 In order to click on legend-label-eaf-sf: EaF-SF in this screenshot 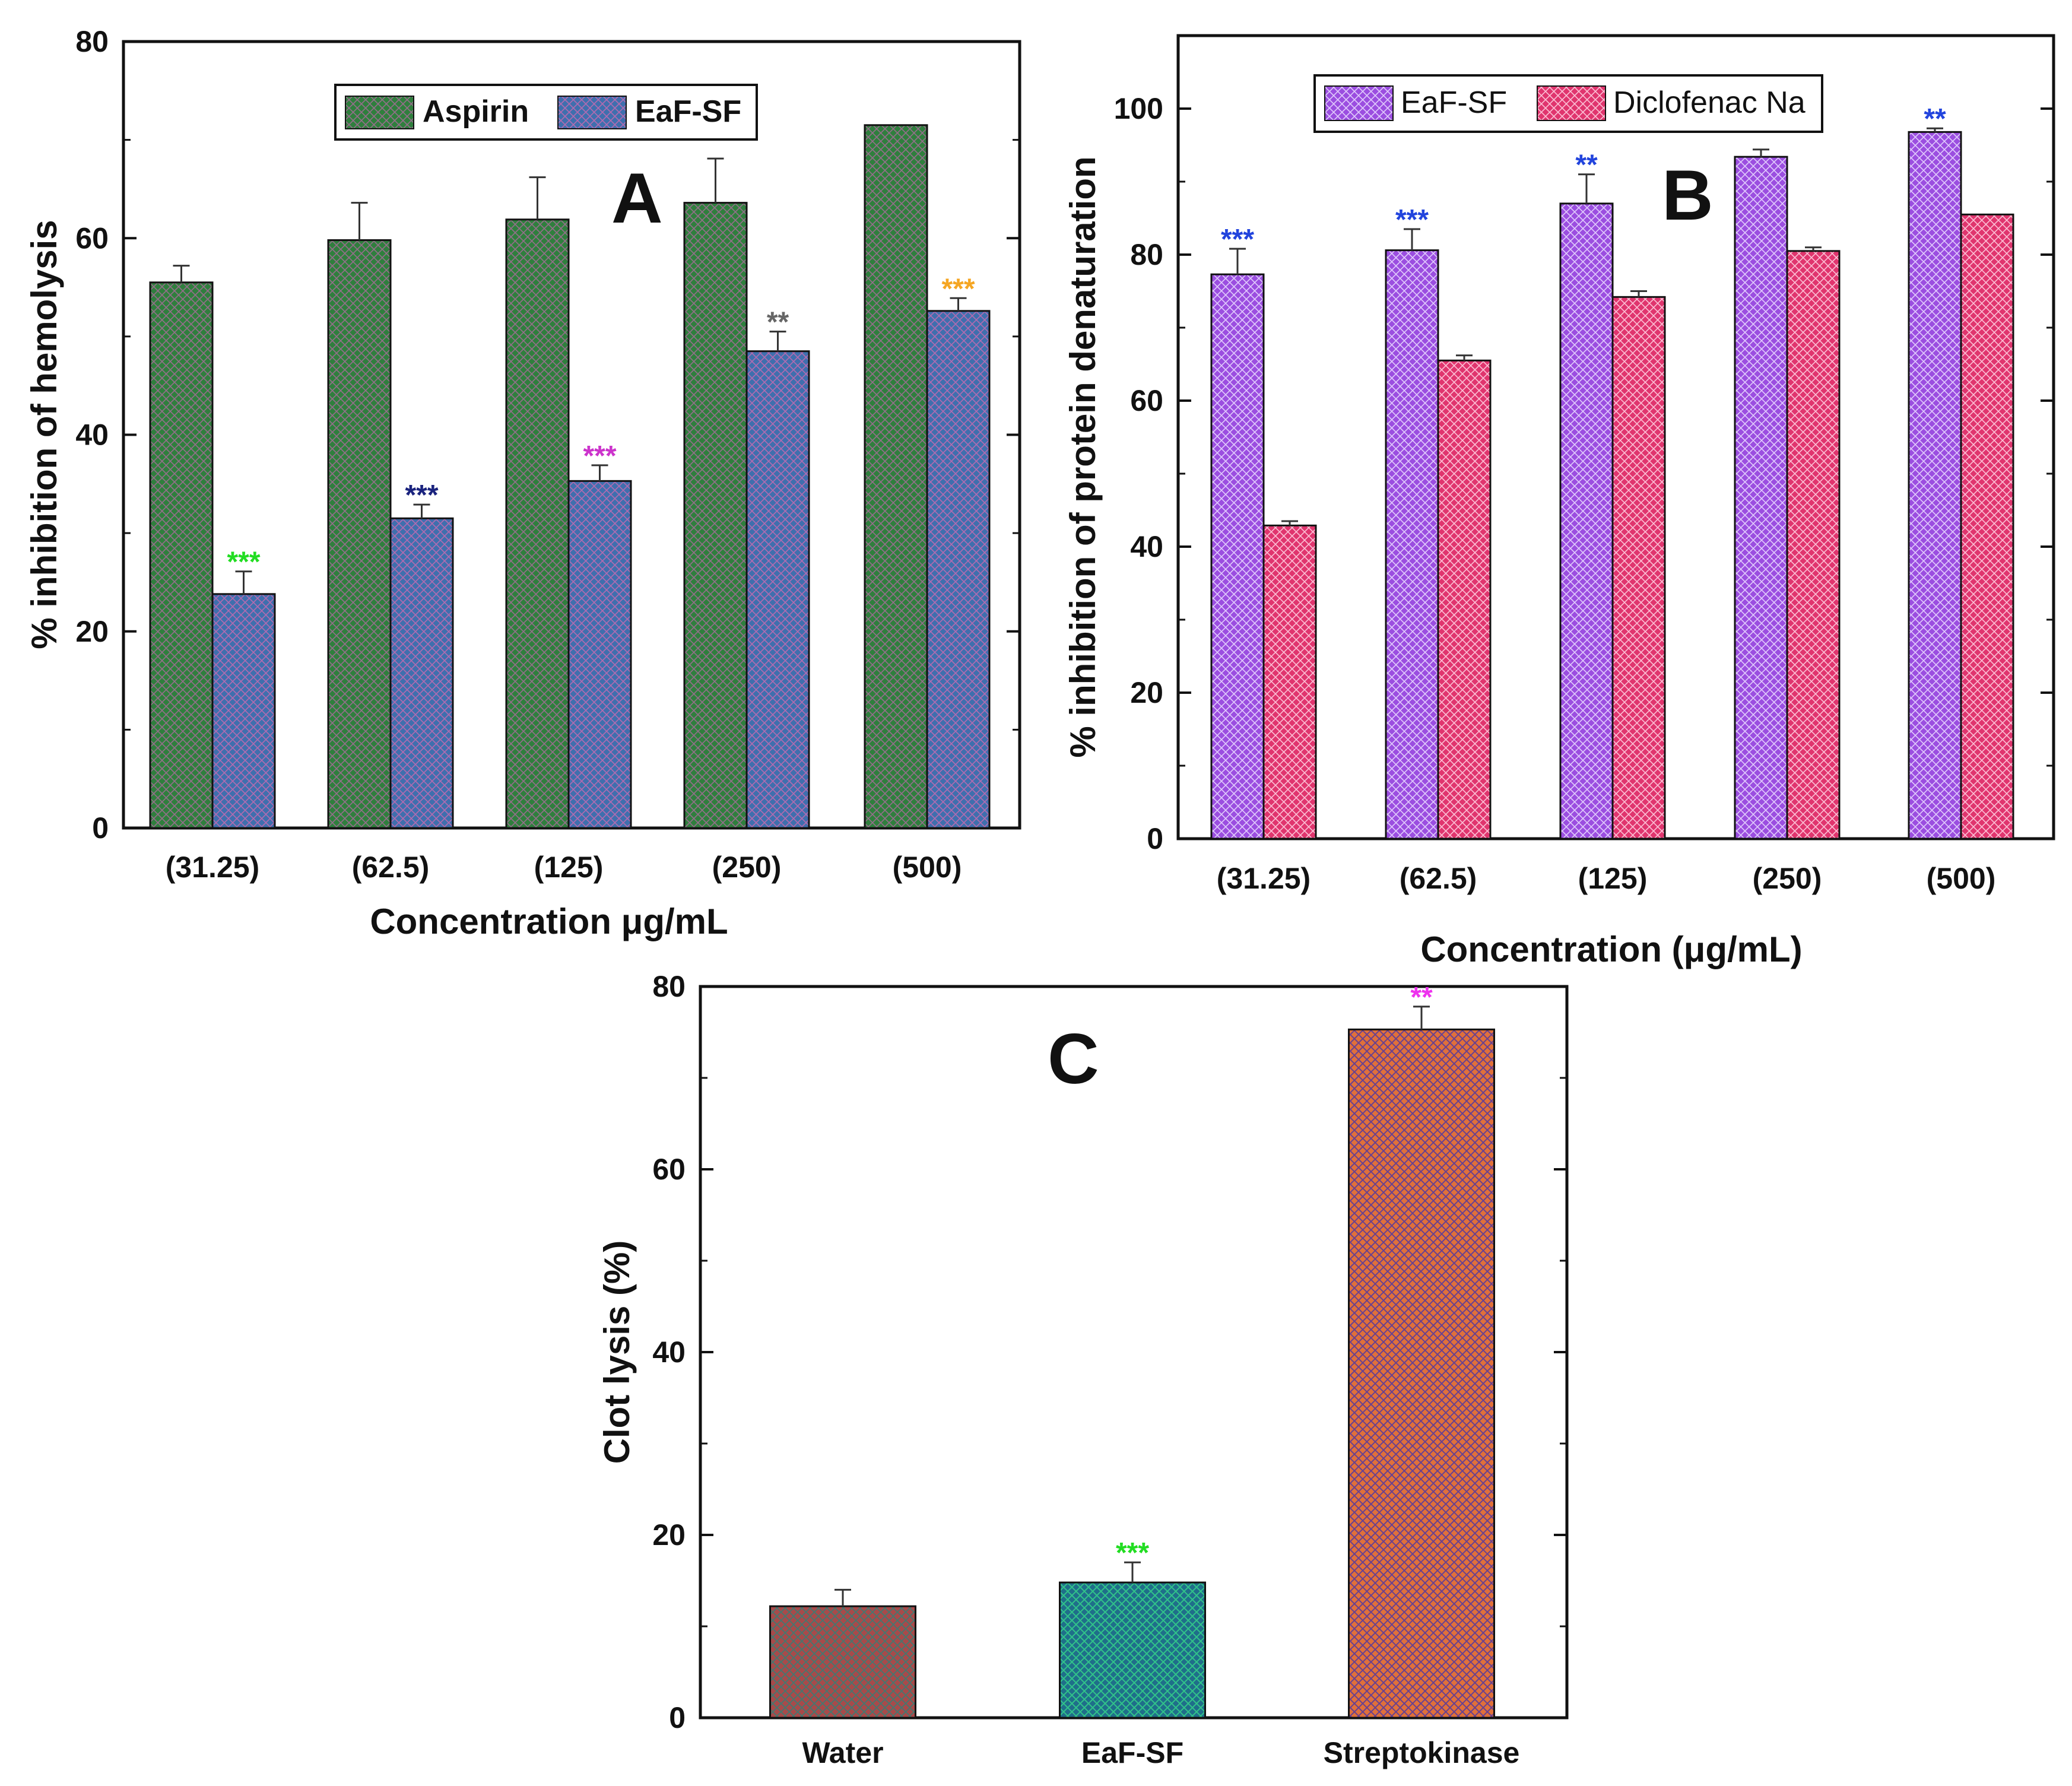, I will do `click(688, 111)`.